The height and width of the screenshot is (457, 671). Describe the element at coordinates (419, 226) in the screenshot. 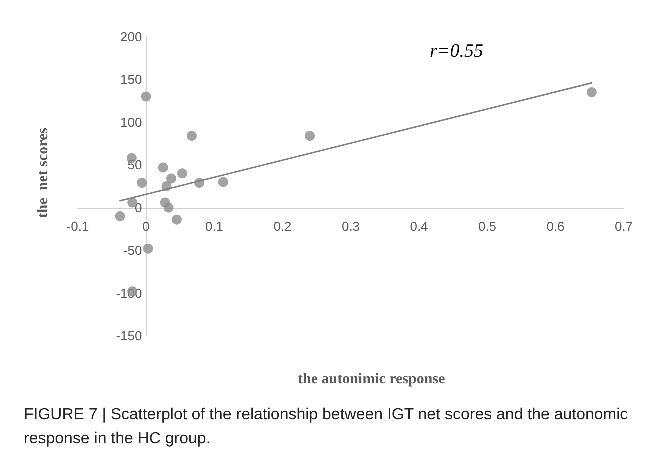

I see `x-tick-label: 0.4` at that location.